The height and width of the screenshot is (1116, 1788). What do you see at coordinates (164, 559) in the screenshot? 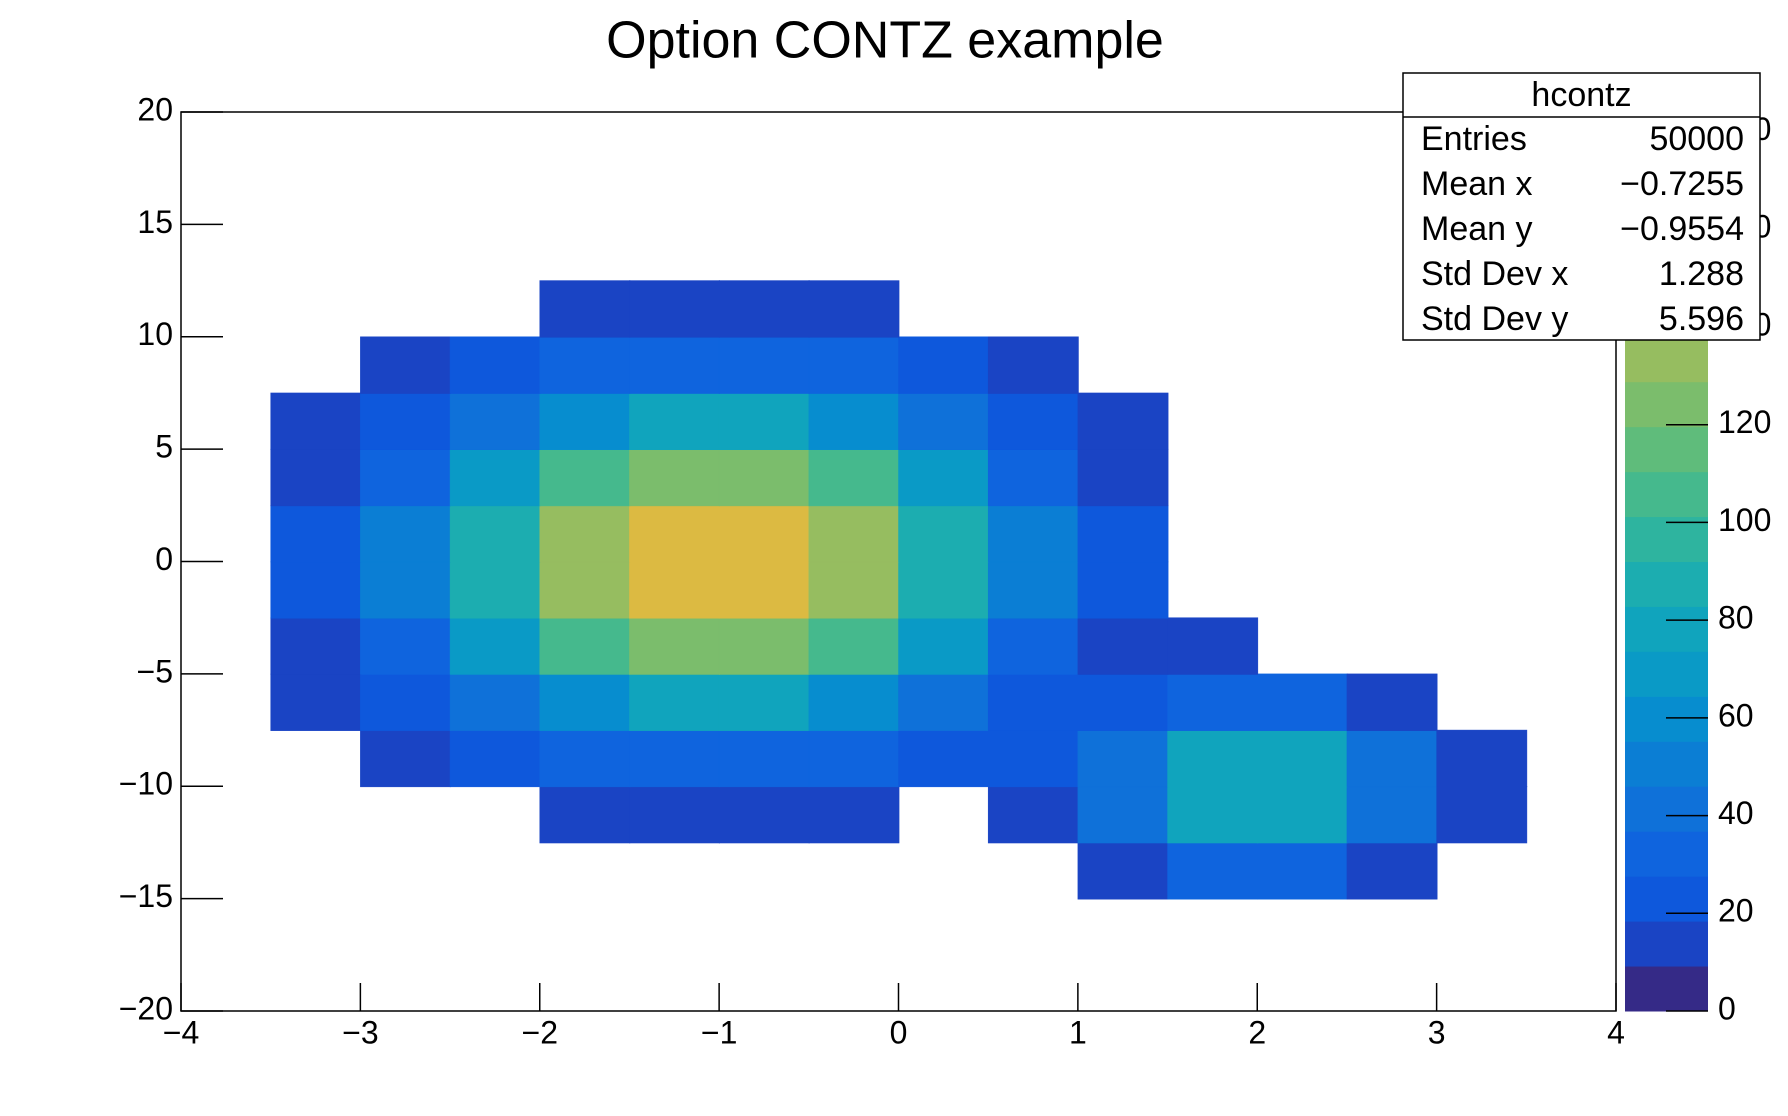
I see `y-tick-label: 0` at bounding box center [164, 559].